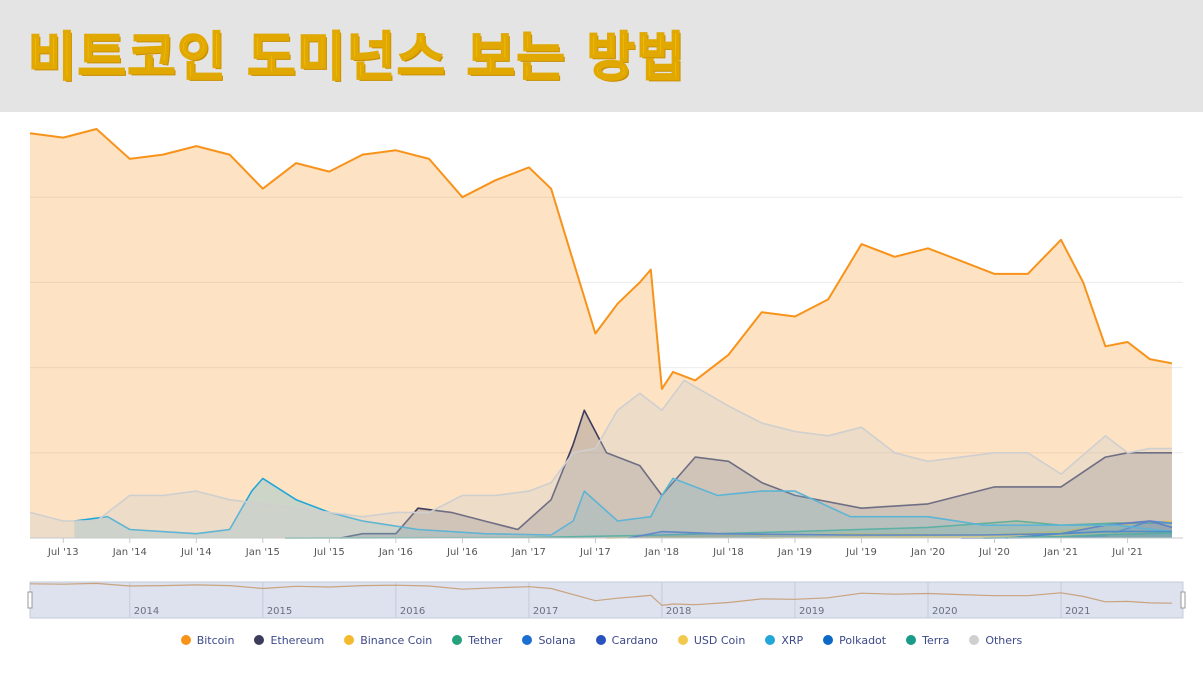 This screenshot has height=676, width=1203. I want to click on navigator-tick-label: 2016, so click(412, 611).